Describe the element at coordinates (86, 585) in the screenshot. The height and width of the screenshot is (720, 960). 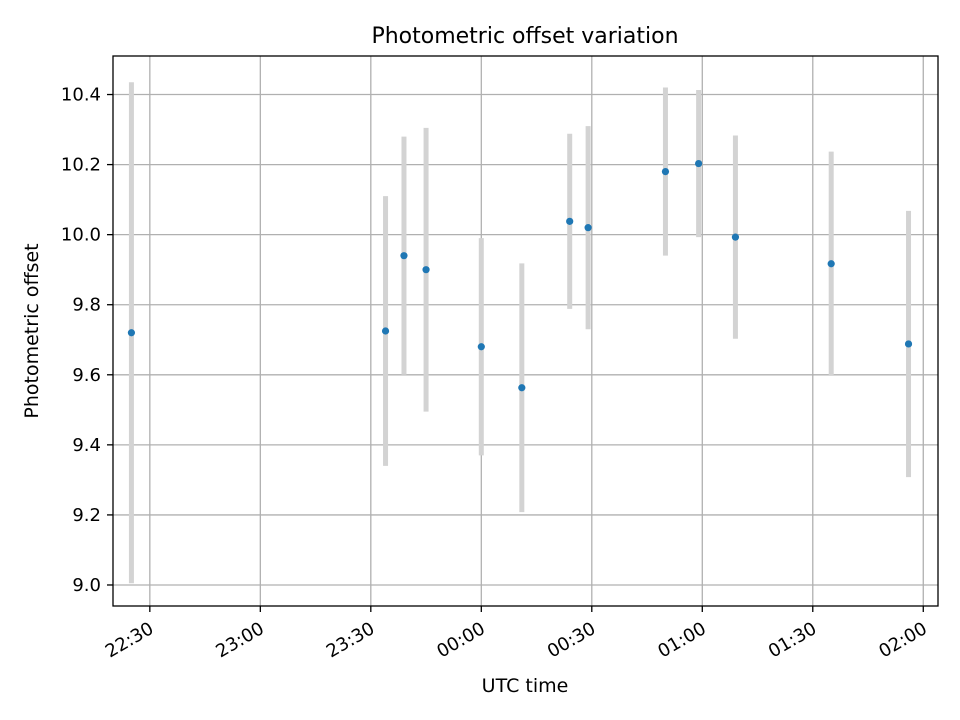
I see `y-tick-label: 9.0` at that location.